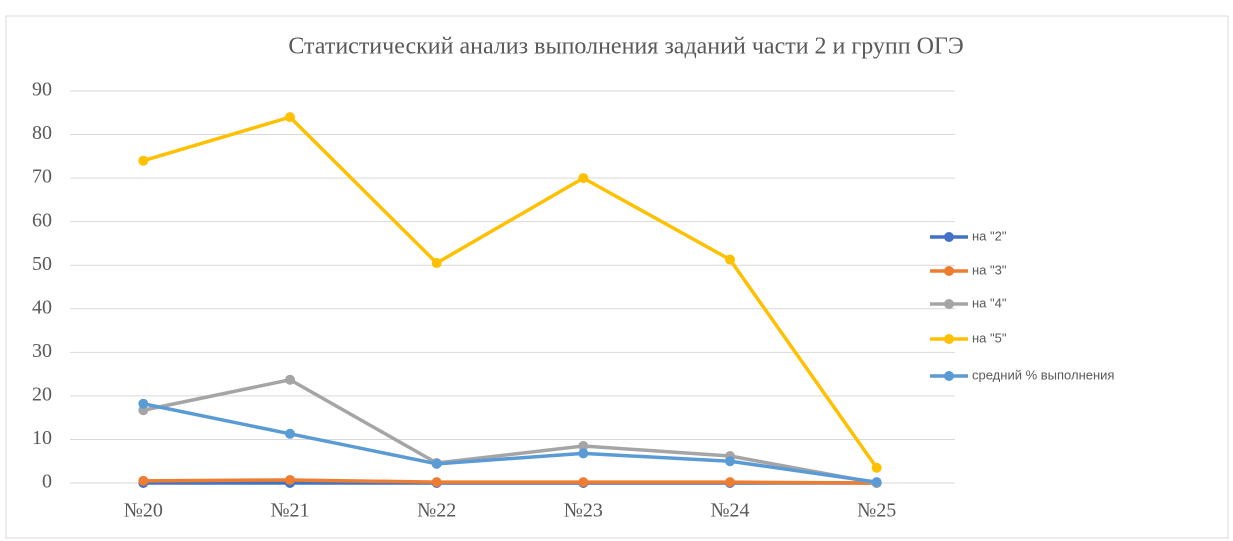 This screenshot has height=541, width=1233. I want to click on y-tick-label: 0, so click(47, 482).